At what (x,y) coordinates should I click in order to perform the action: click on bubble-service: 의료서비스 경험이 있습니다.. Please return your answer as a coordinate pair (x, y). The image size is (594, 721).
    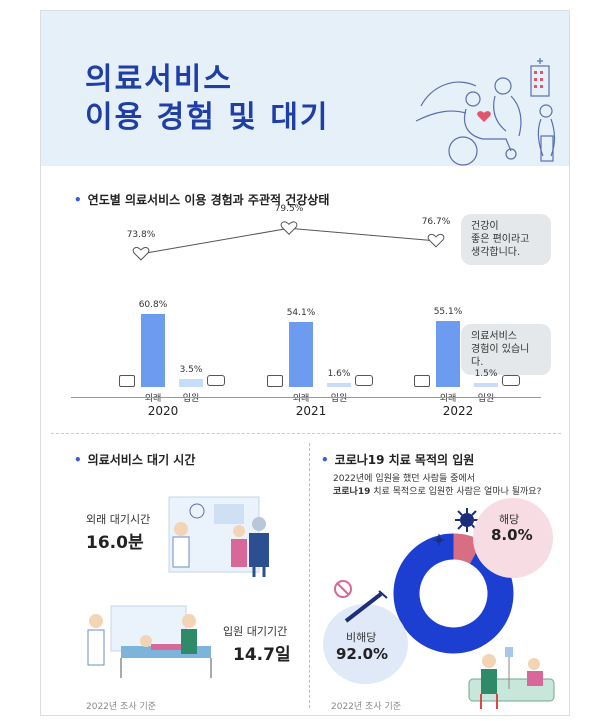
    Looking at the image, I should click on (506, 349).